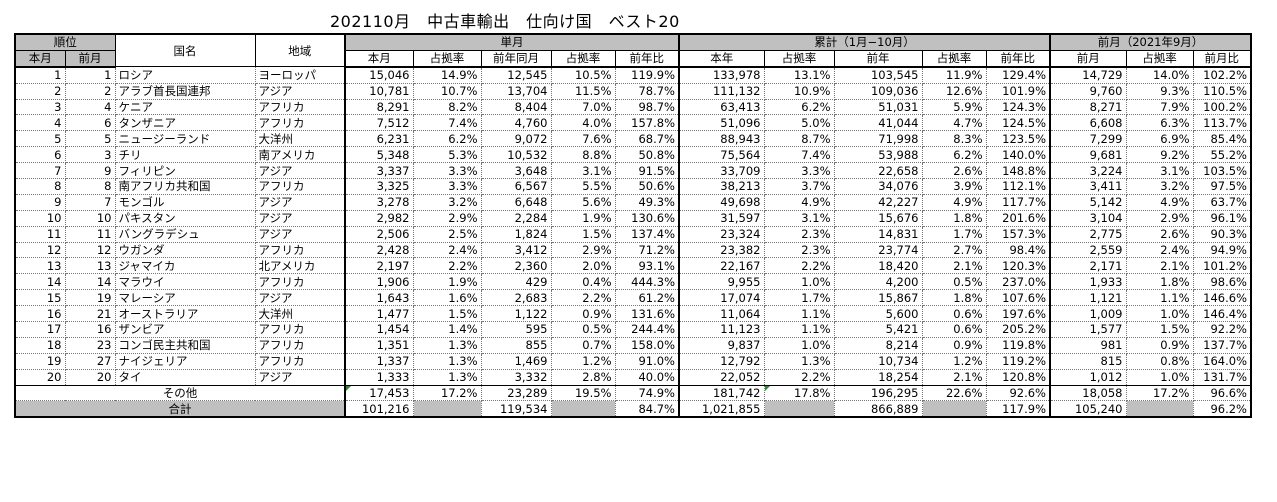  I want to click on cell-cp: 103,545, so click(878, 75).